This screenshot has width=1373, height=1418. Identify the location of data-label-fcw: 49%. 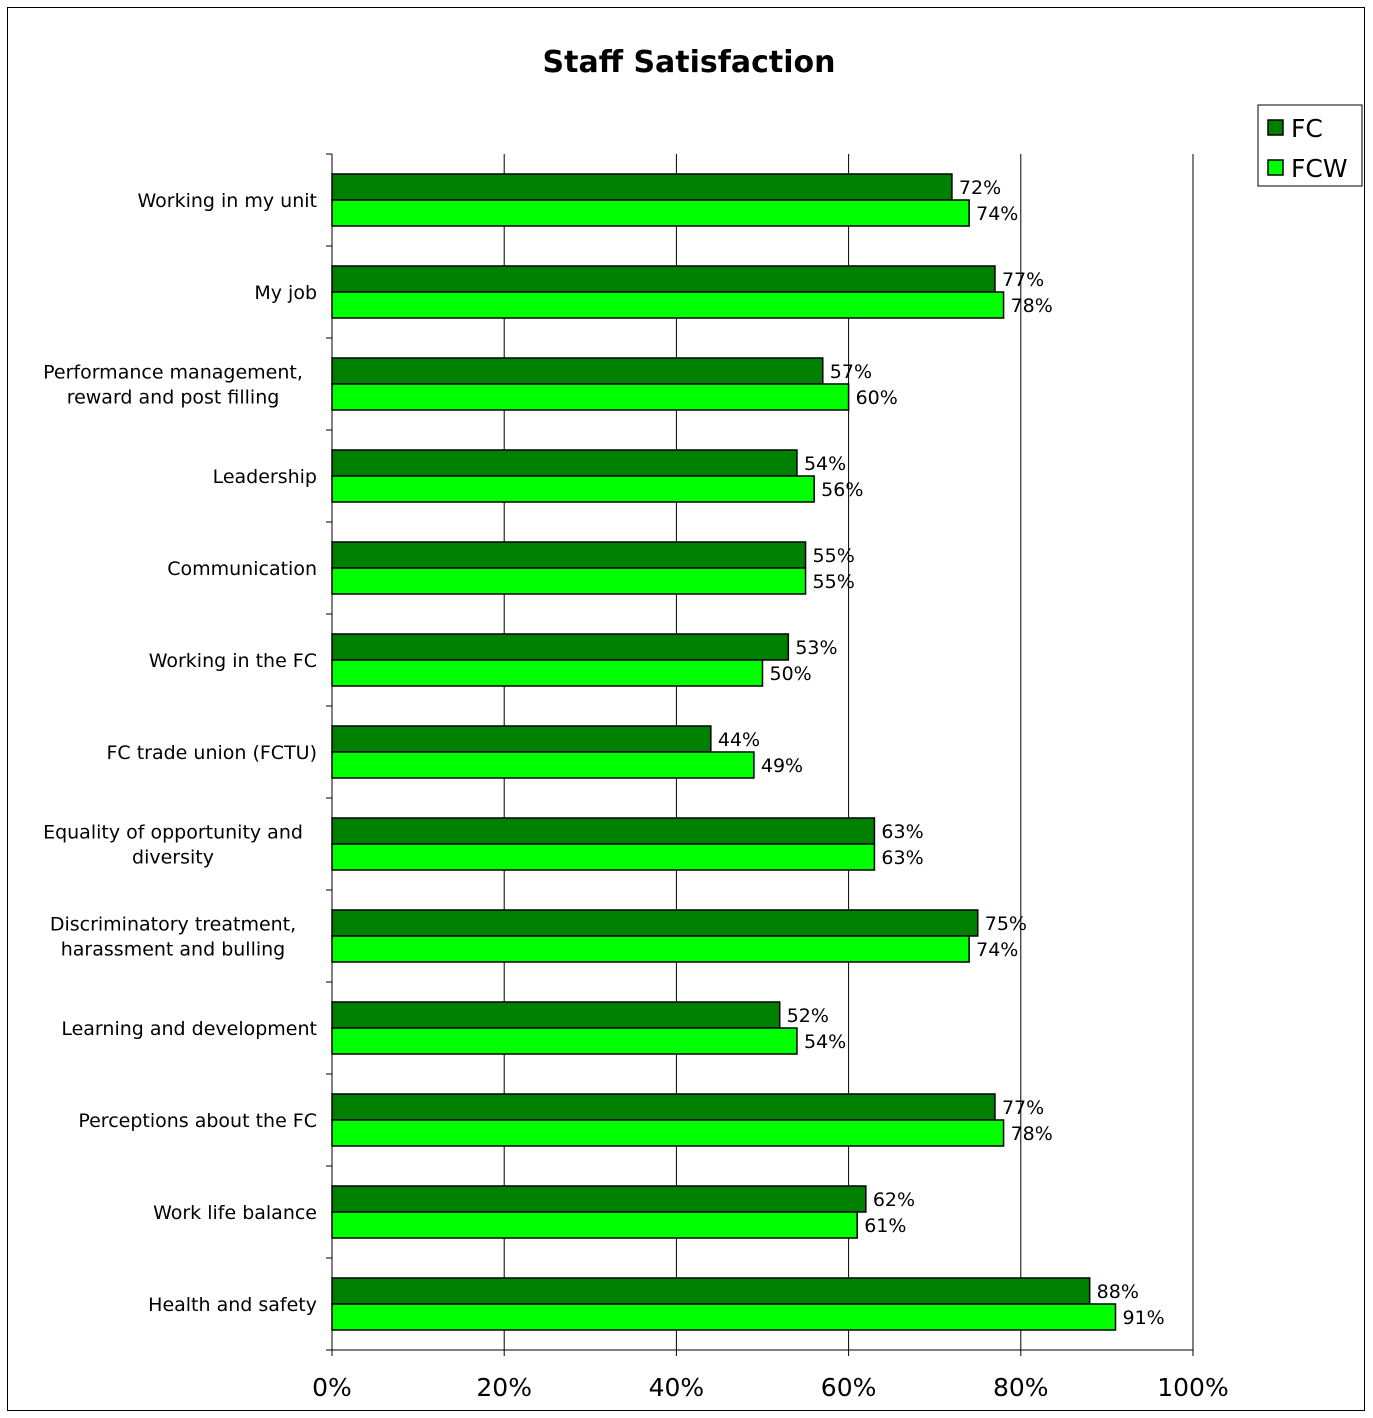
(782, 766).